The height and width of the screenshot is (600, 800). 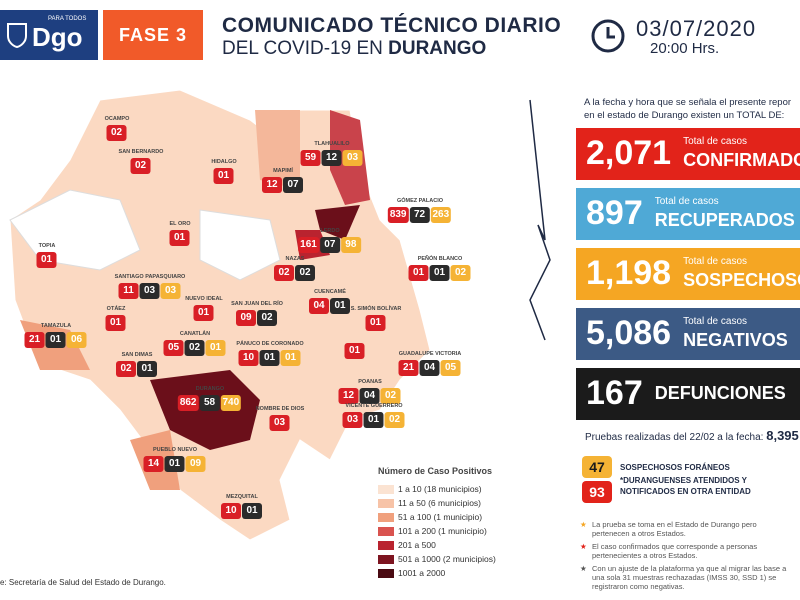 I want to click on legend-label: 51 a 100 (1 municipio), so click(x=440, y=517).